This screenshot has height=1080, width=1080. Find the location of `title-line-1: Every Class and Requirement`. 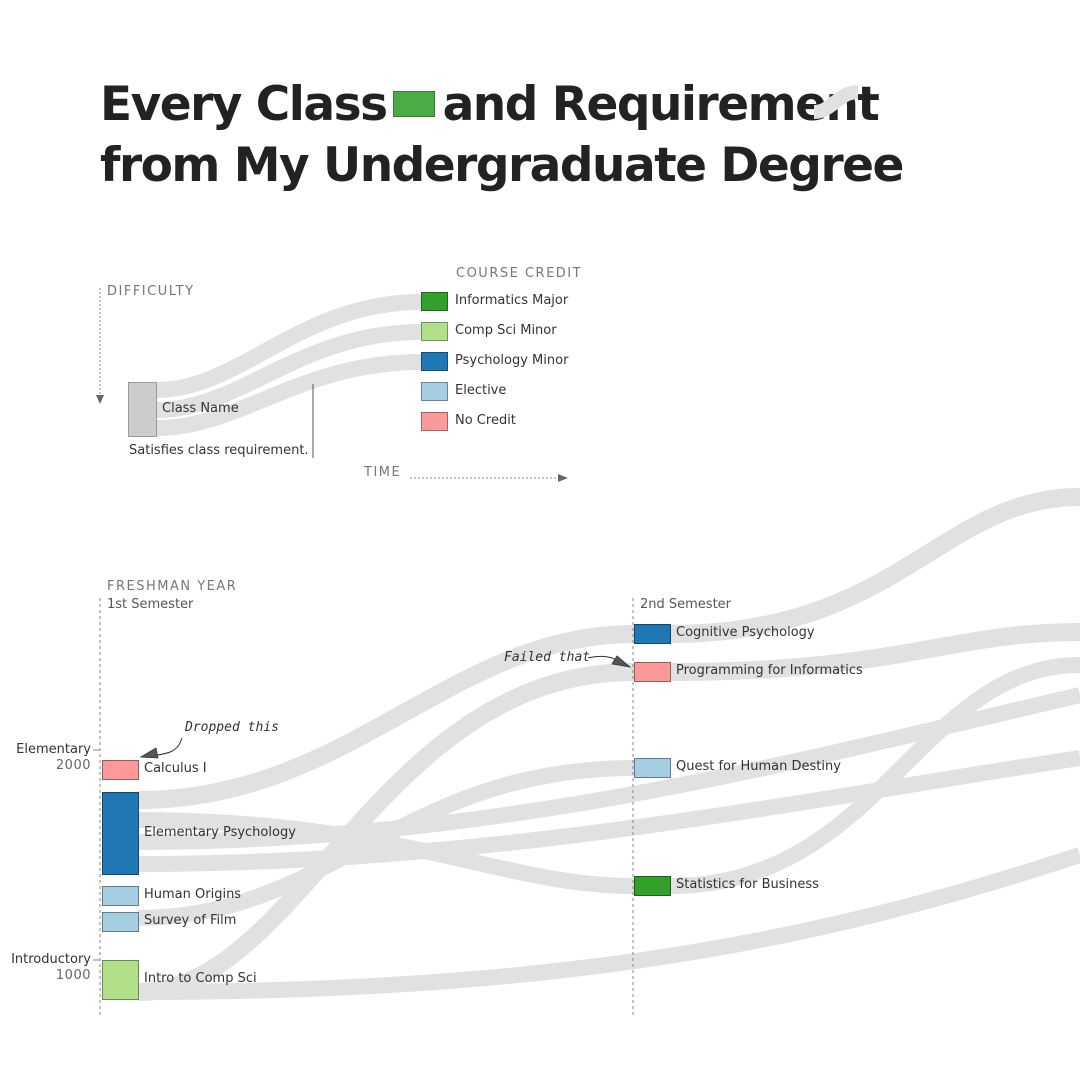

title-line-1: Every Class and Requirement is located at coordinates (501, 104).